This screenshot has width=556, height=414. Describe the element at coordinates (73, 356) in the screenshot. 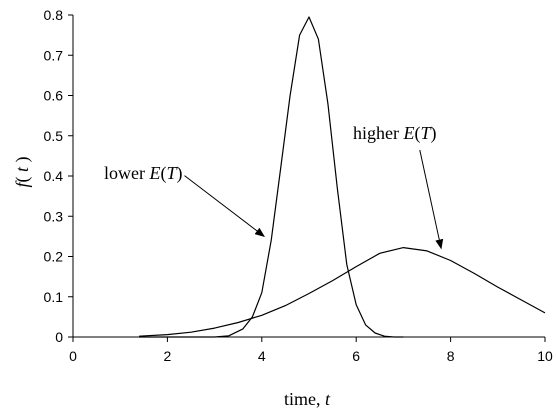

I see `x-tick-label: 0` at that location.